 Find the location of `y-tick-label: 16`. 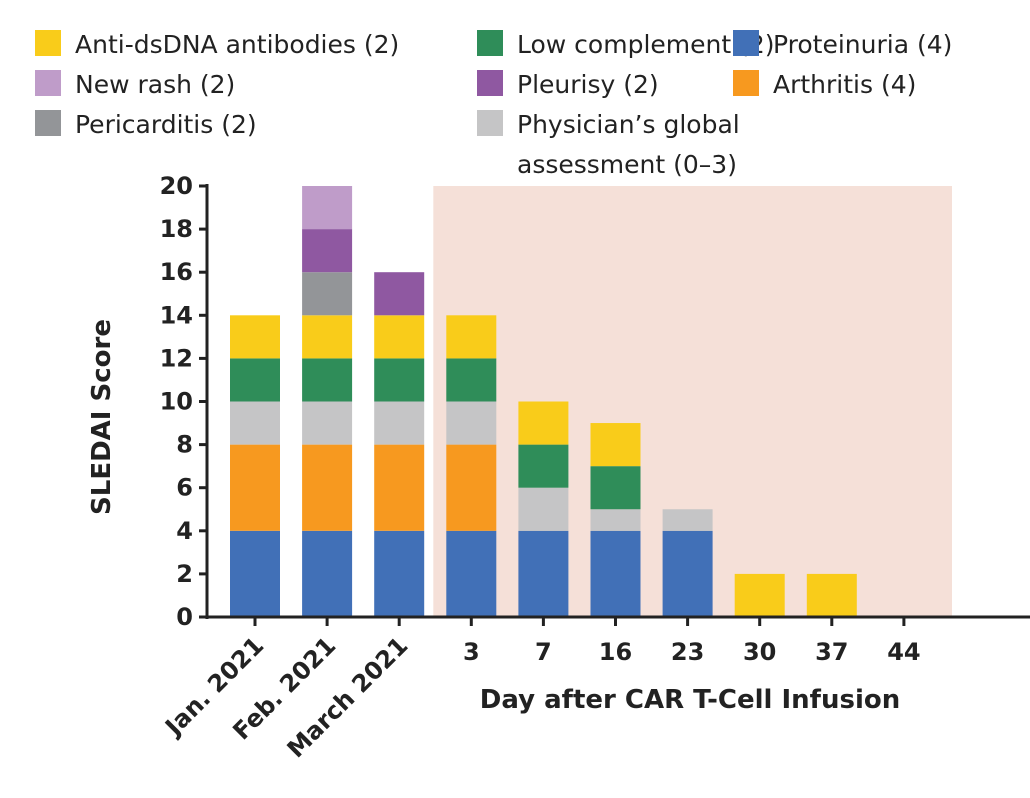

y-tick-label: 16 is located at coordinates (176, 272).